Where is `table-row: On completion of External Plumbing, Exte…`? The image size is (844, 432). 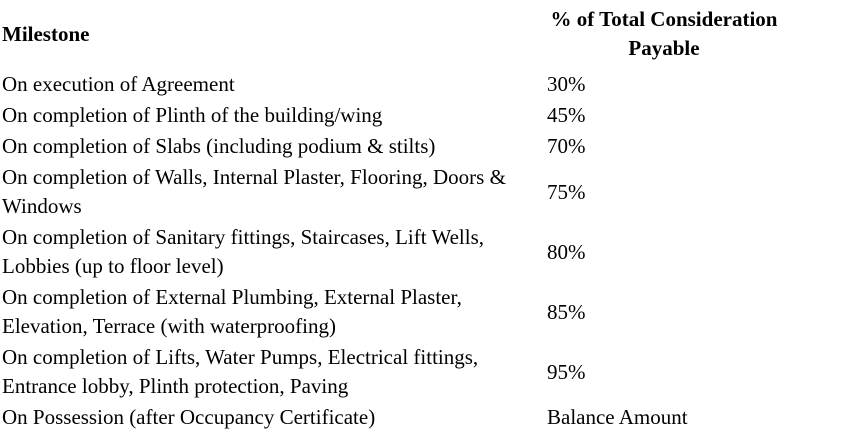 table-row: On completion of External Plumbing, Exte… is located at coordinates (391, 312).